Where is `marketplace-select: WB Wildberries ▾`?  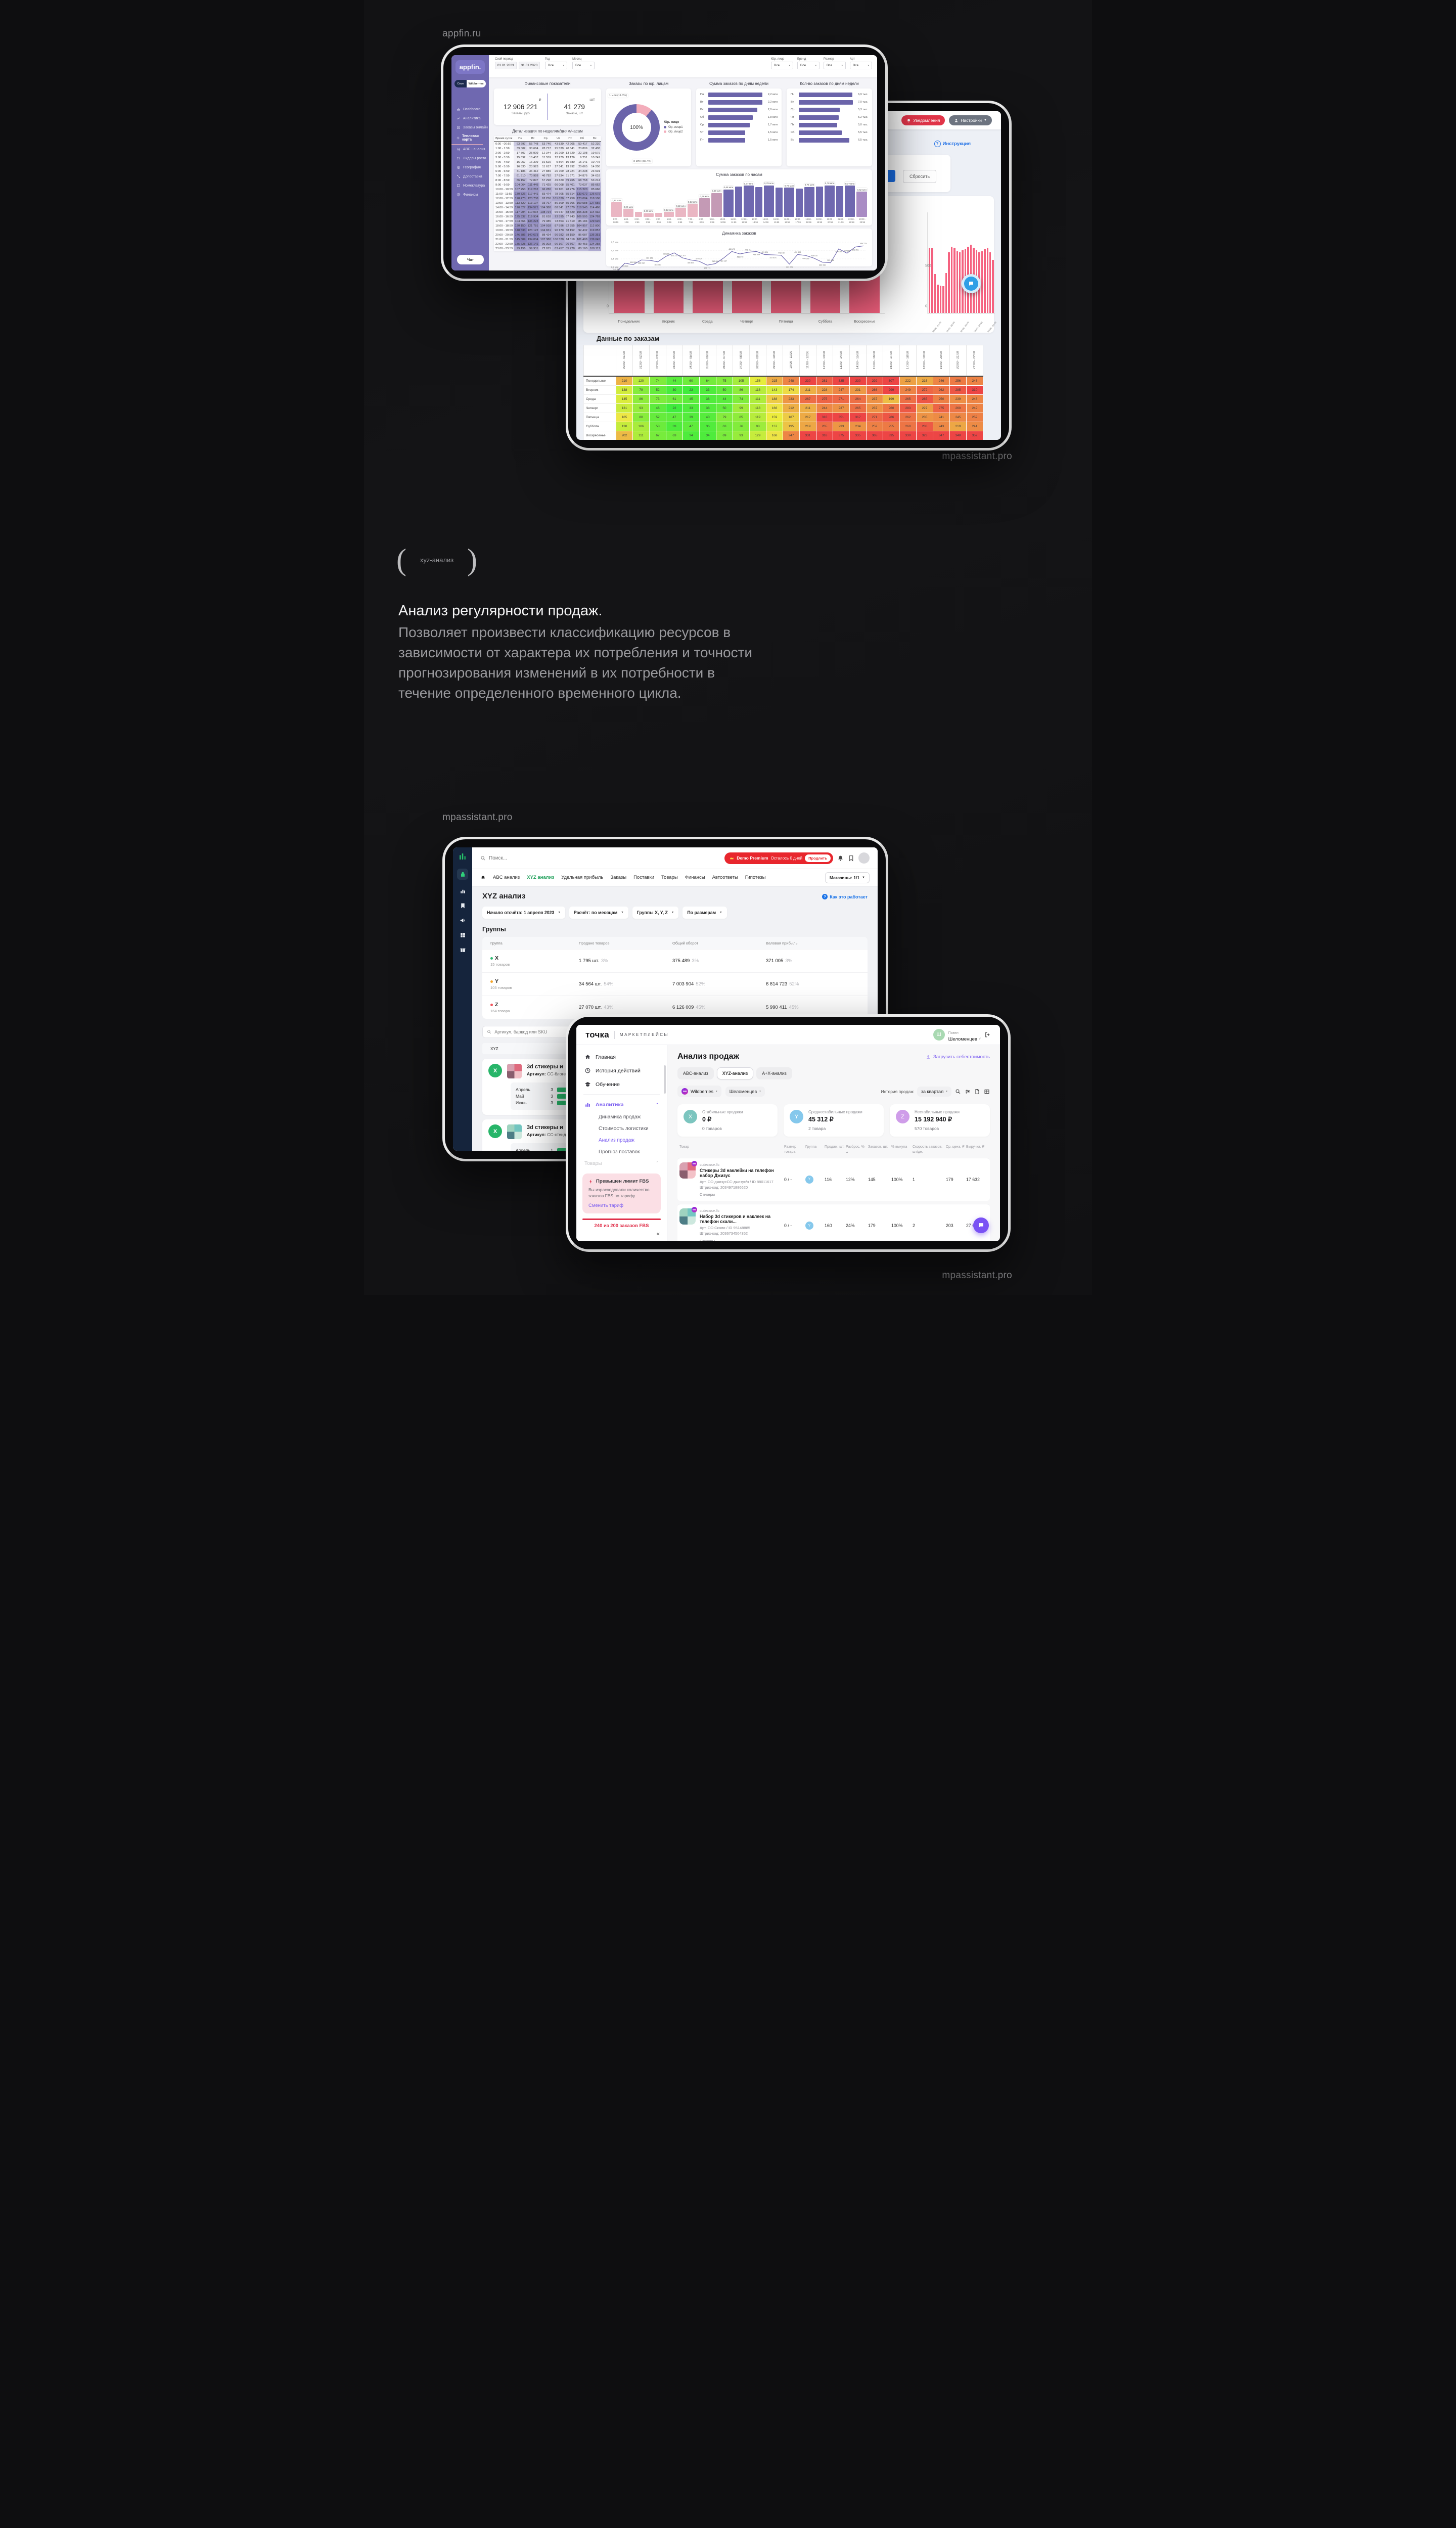
marketplace-select: WB Wildberries ▾ is located at coordinates (699, 1092).